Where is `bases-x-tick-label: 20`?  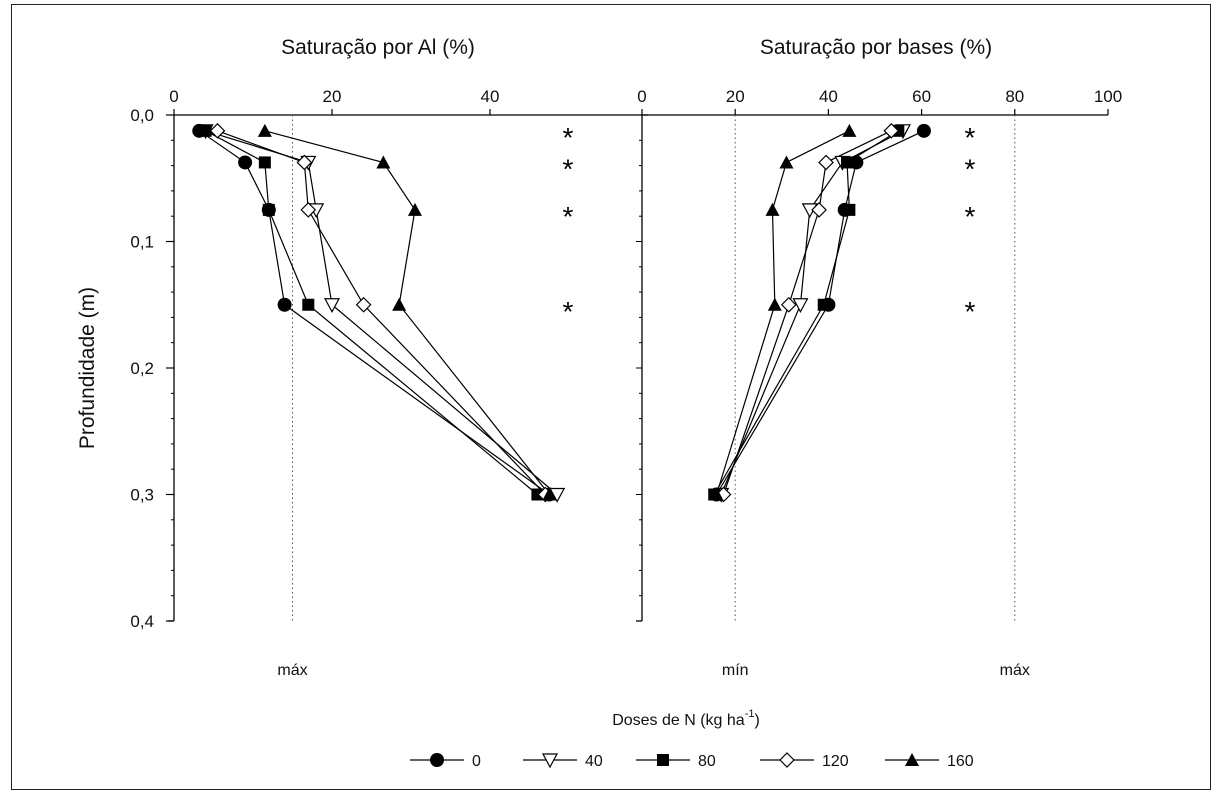 bases-x-tick-label: 20 is located at coordinates (735, 96).